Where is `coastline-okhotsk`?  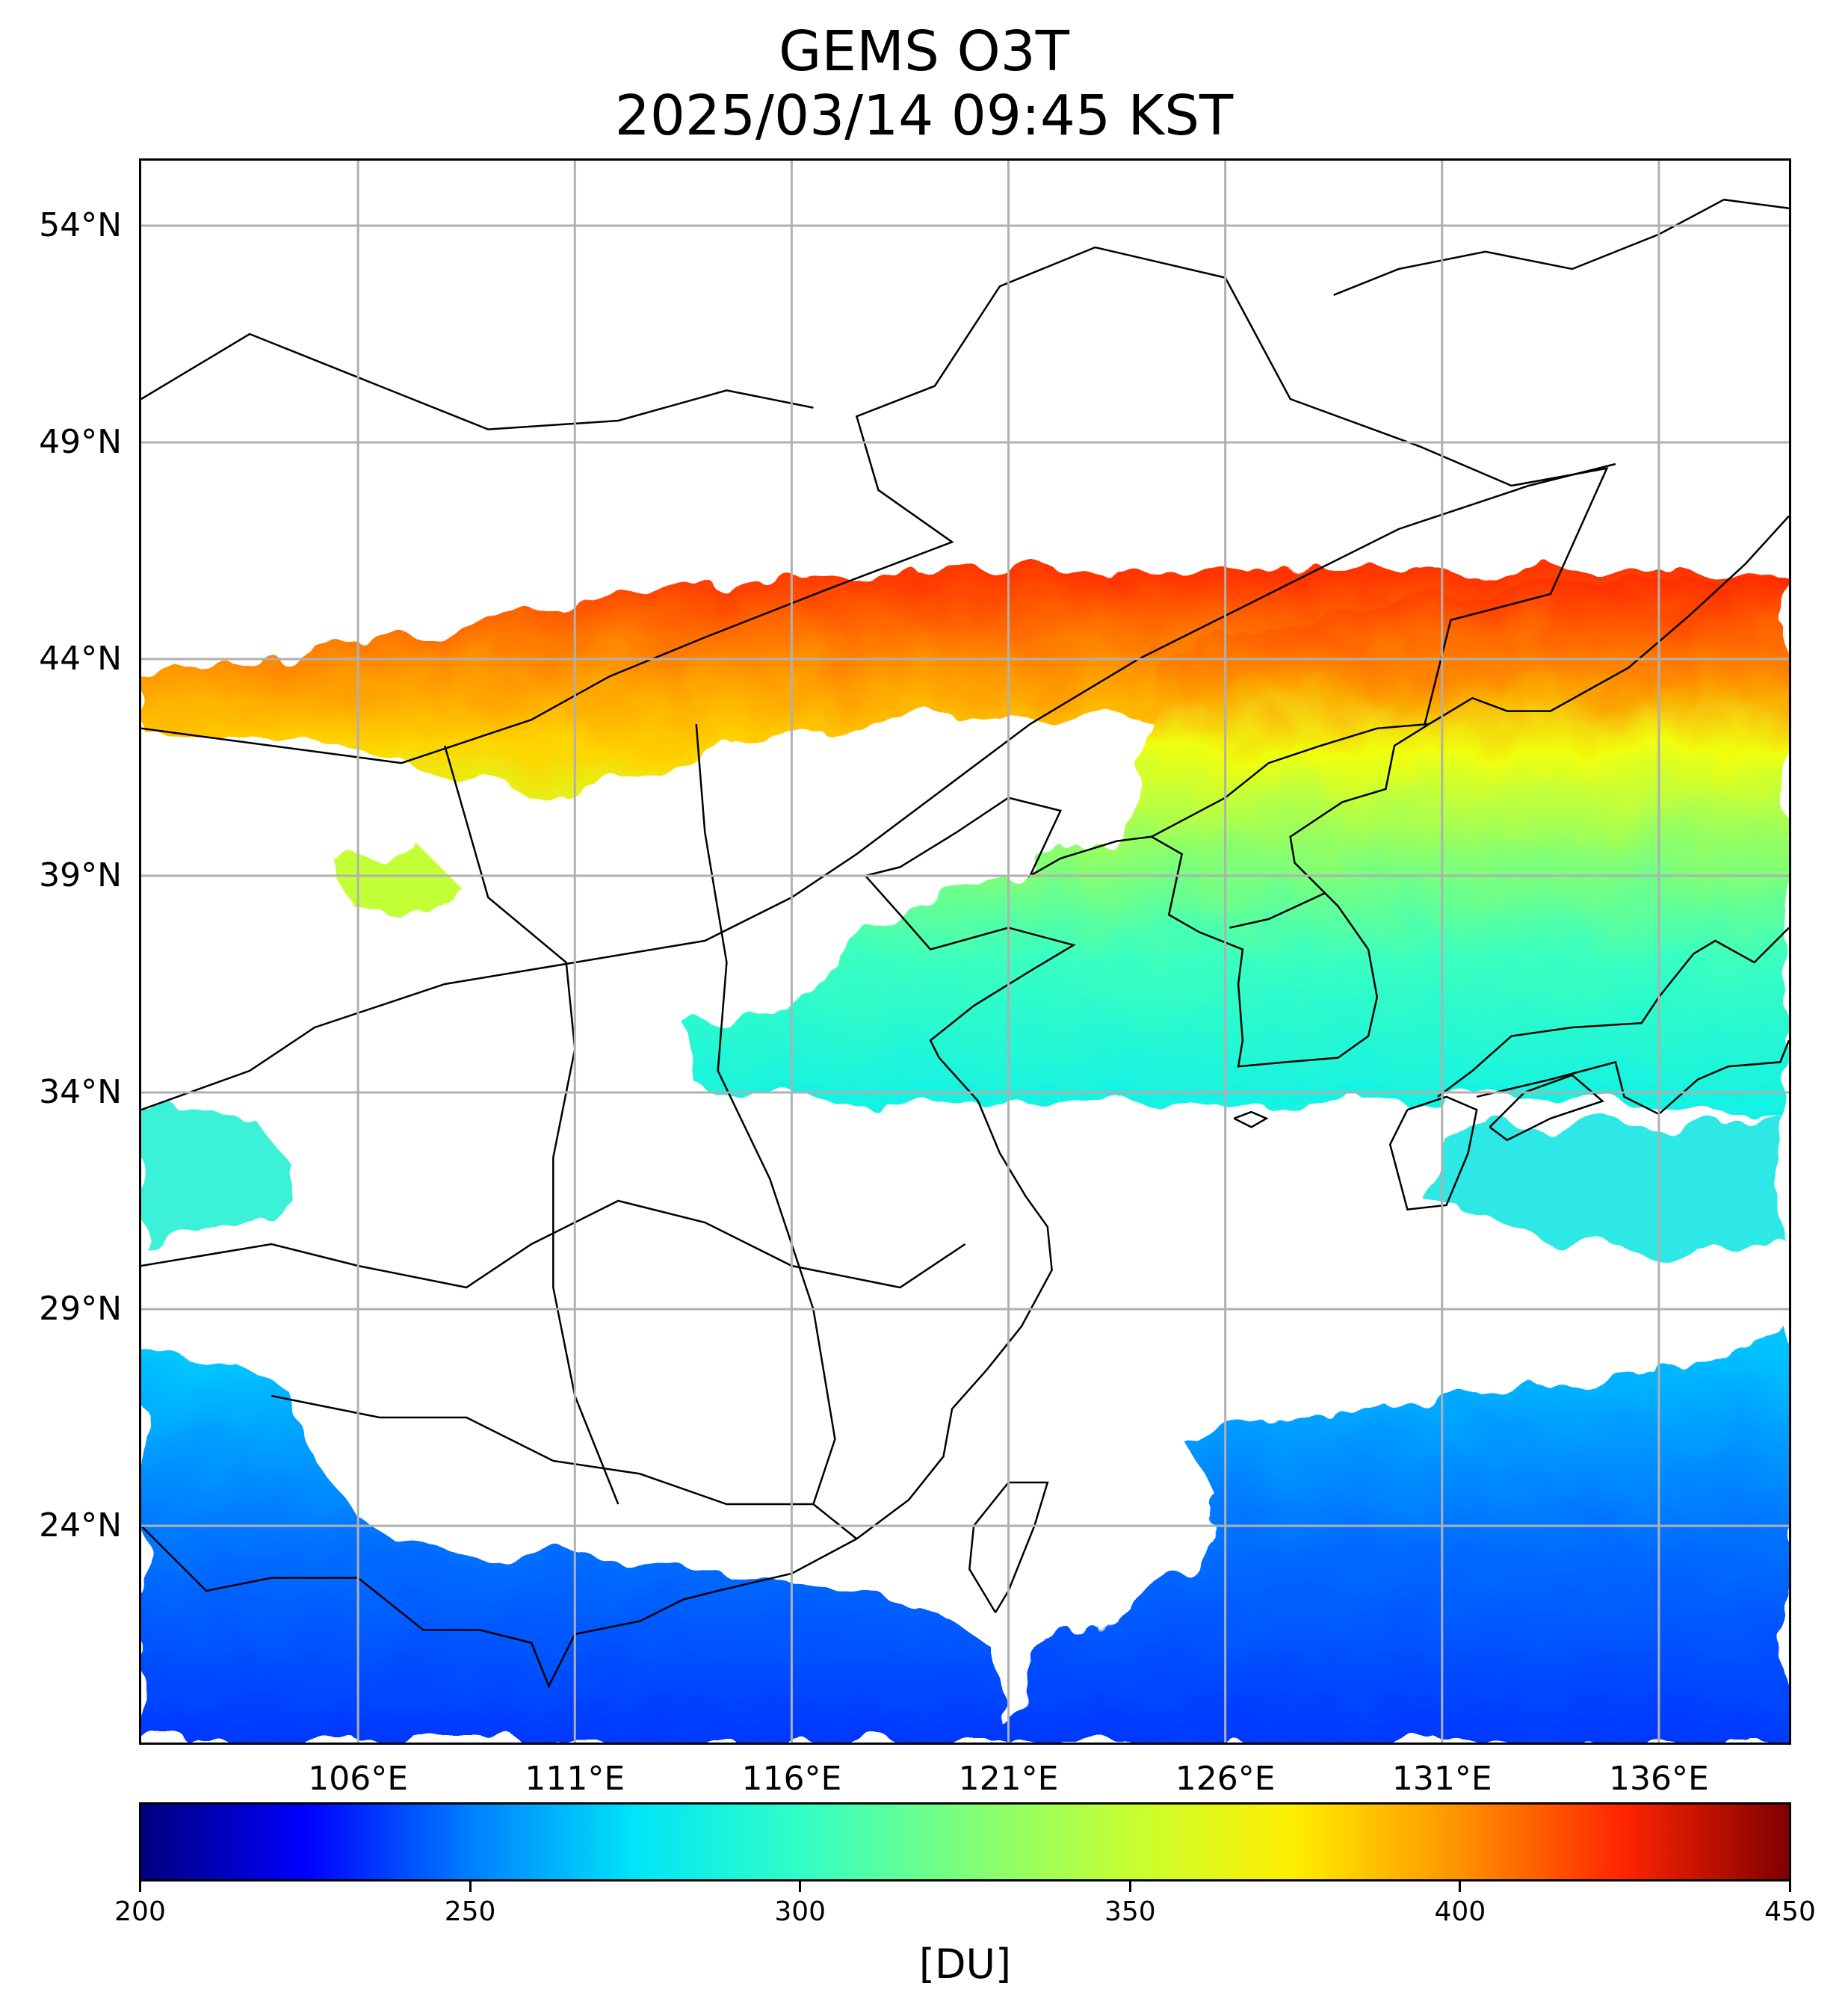
coastline-okhotsk is located at coordinates (1561, 247).